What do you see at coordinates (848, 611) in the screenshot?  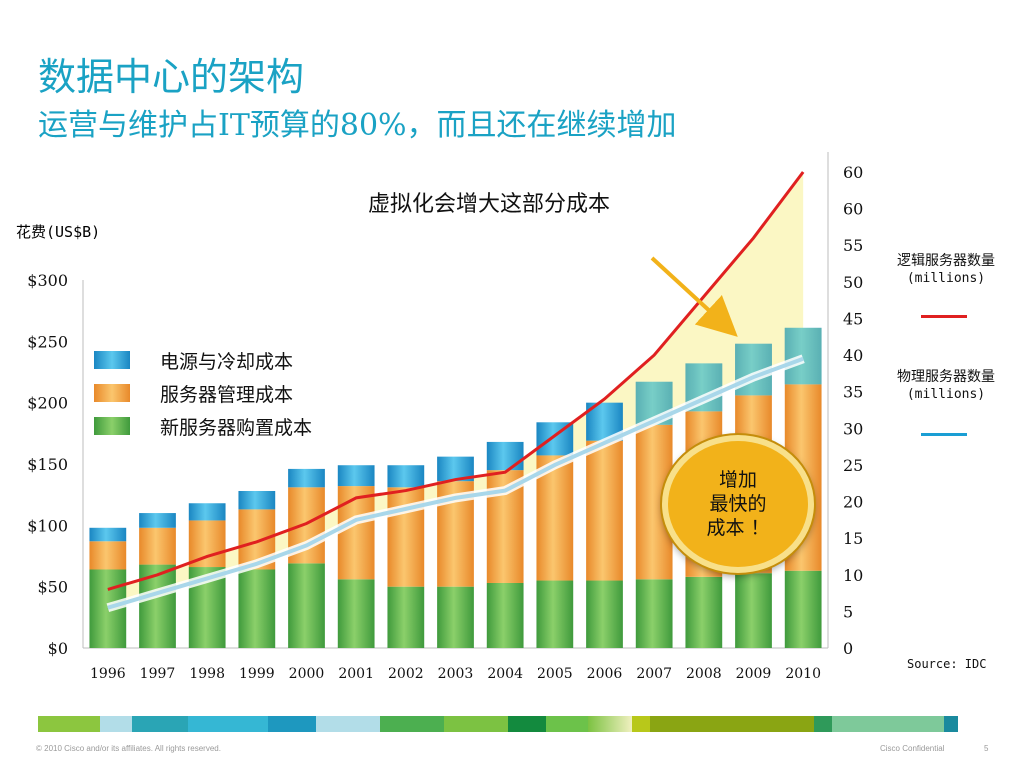 I see `y2-tick-label: 5` at bounding box center [848, 611].